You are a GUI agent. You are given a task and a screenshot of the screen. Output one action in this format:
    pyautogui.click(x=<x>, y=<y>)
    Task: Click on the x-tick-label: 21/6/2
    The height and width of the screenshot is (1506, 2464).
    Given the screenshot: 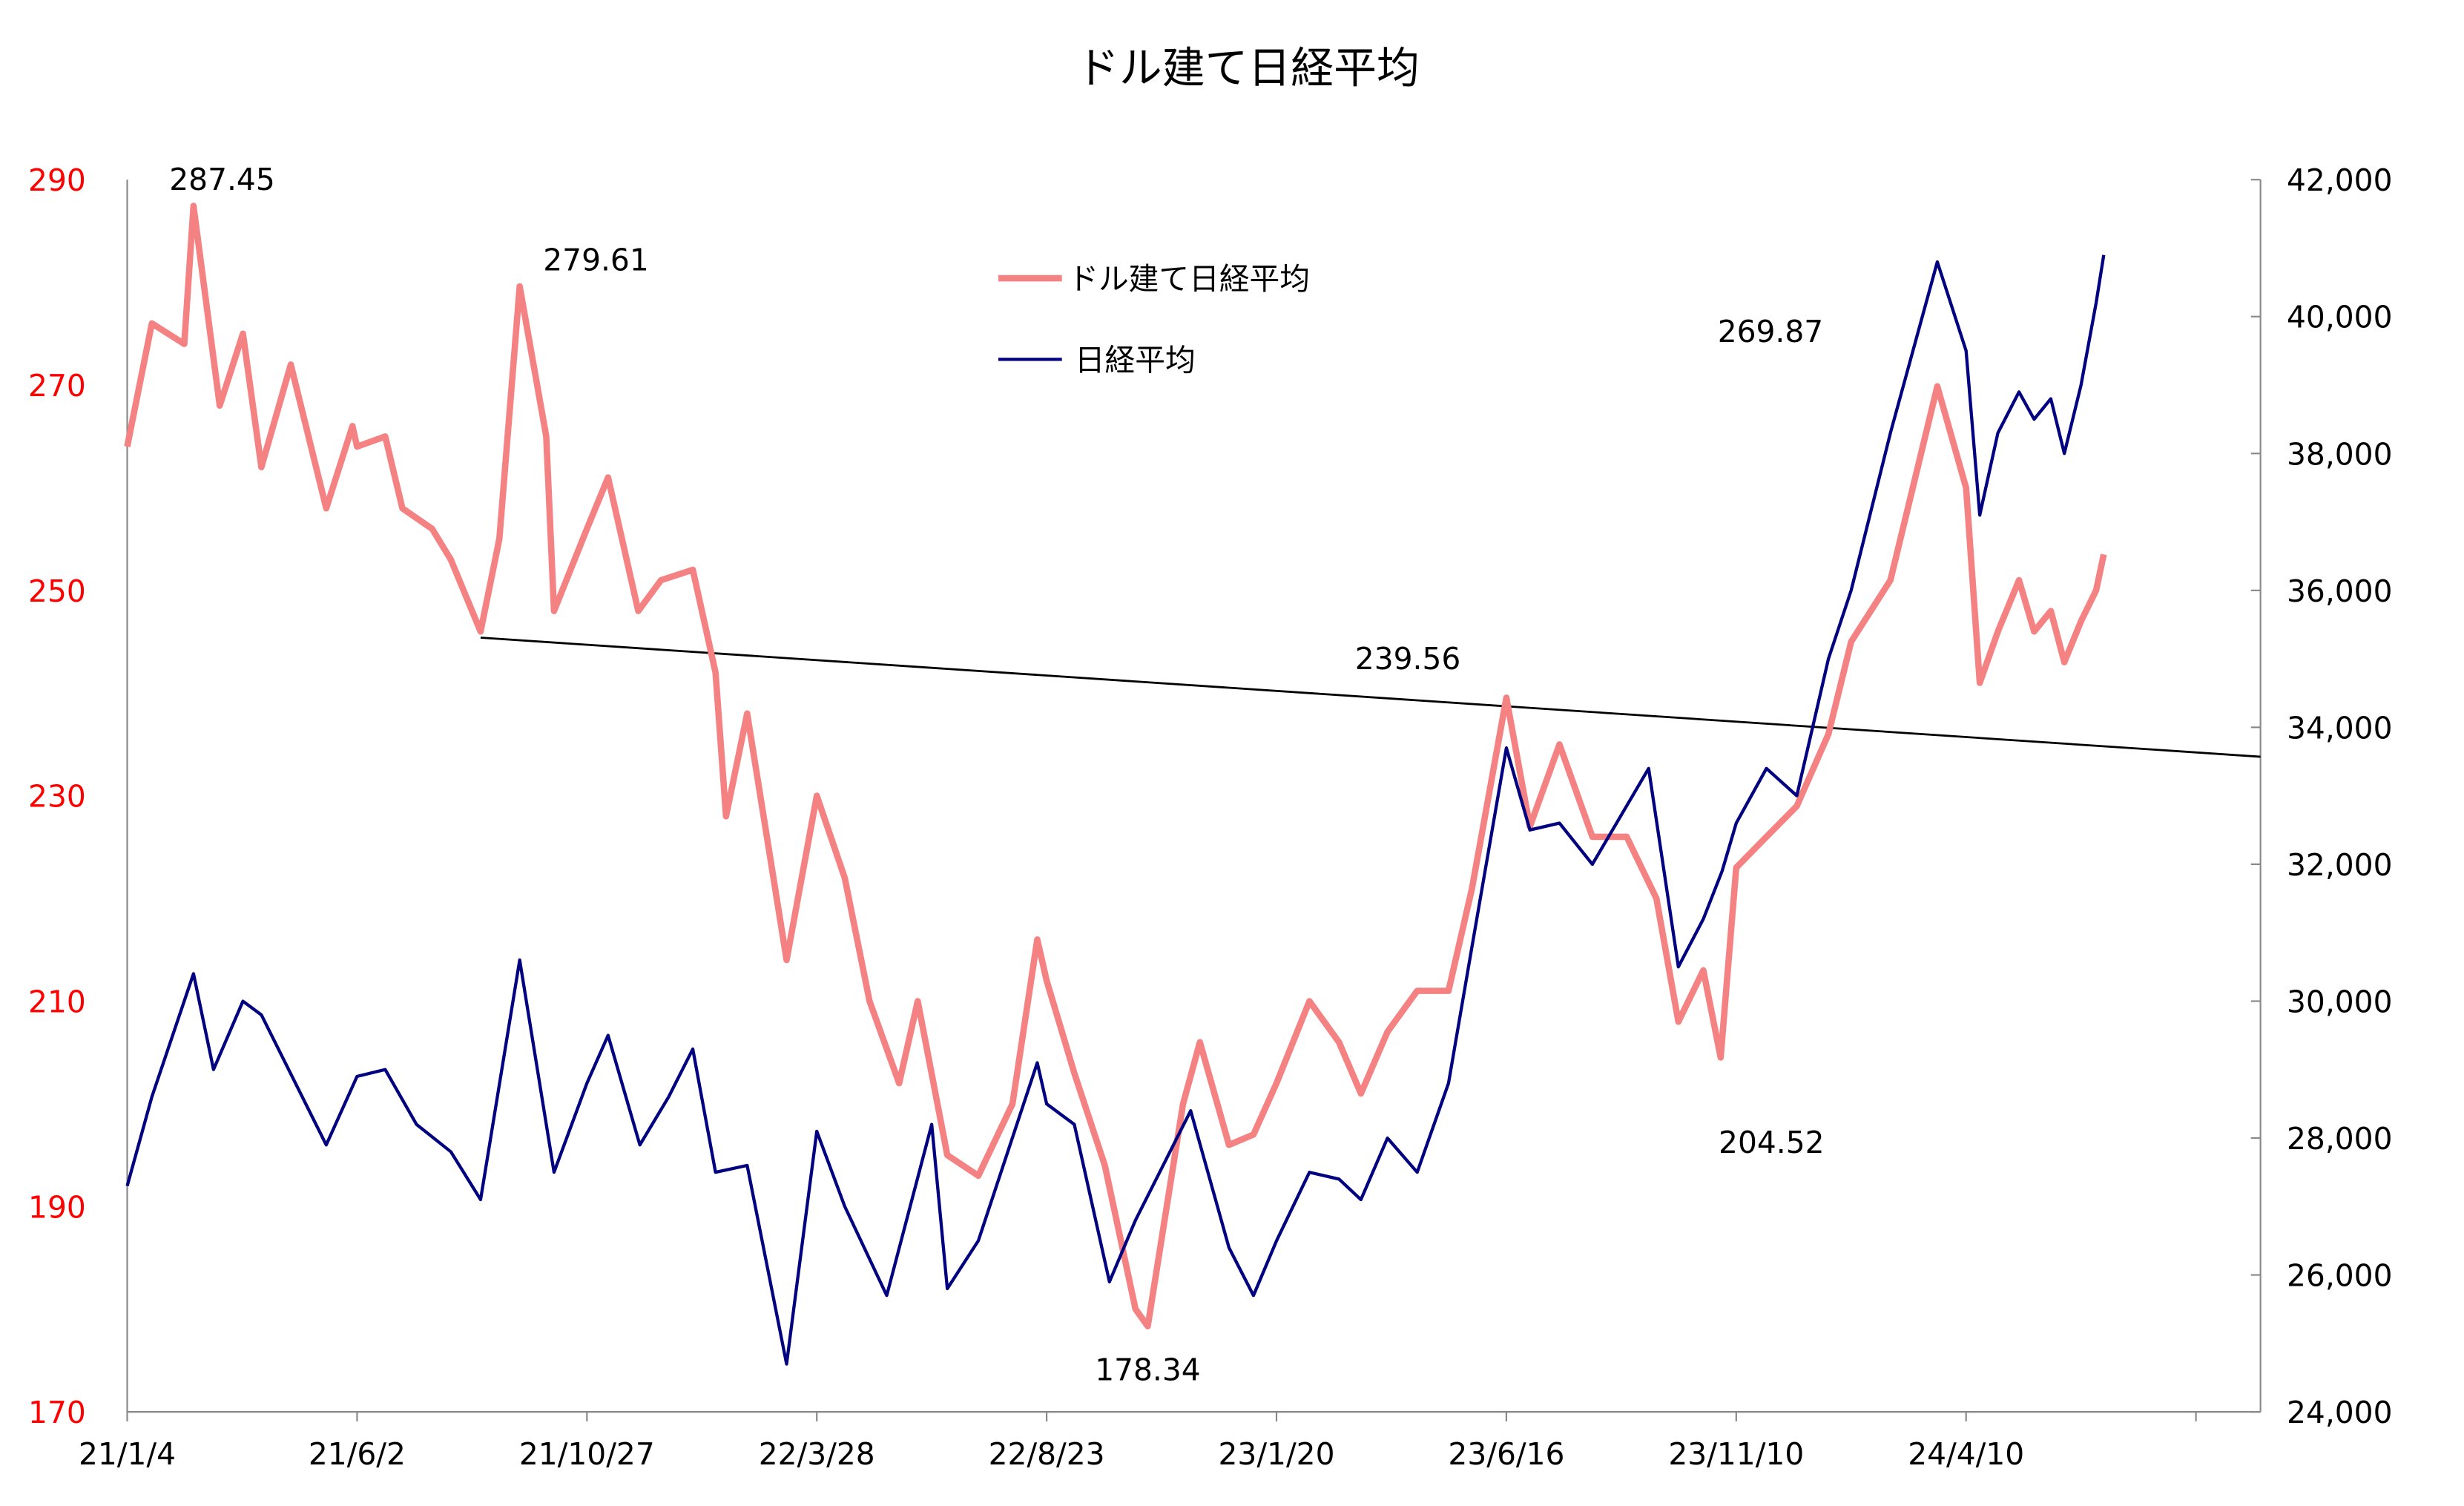 What is the action you would take?
    pyautogui.click(x=357, y=1454)
    